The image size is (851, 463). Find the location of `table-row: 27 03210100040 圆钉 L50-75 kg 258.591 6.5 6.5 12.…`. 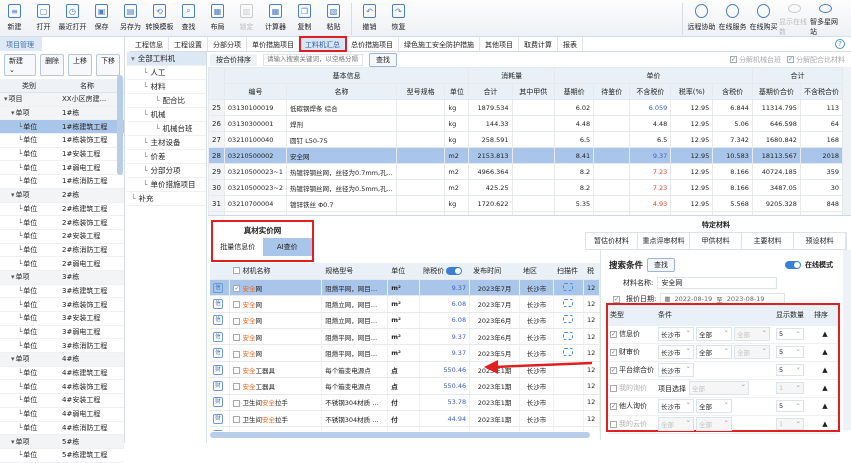

table-row: 27 03210100040 圆钉 L50-75 kg 258.591 6.5 6.5 12.… is located at coordinates (525, 139).